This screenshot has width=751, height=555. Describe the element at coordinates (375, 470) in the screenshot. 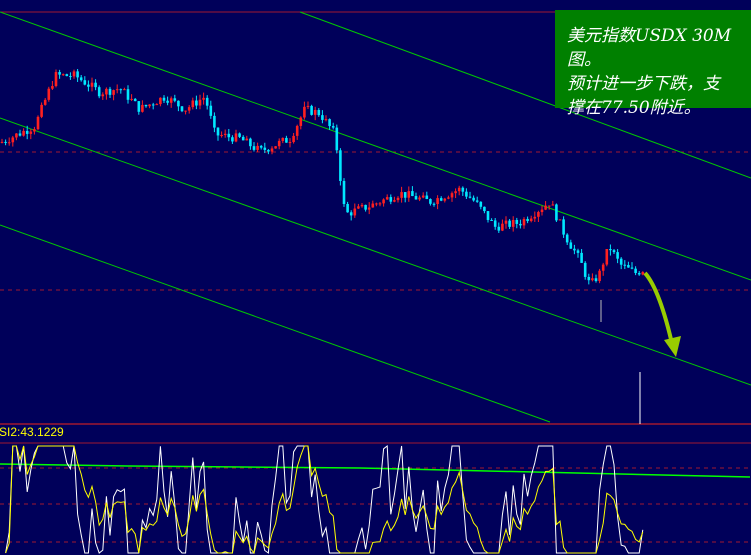

I see `rsi-green-line` at that location.